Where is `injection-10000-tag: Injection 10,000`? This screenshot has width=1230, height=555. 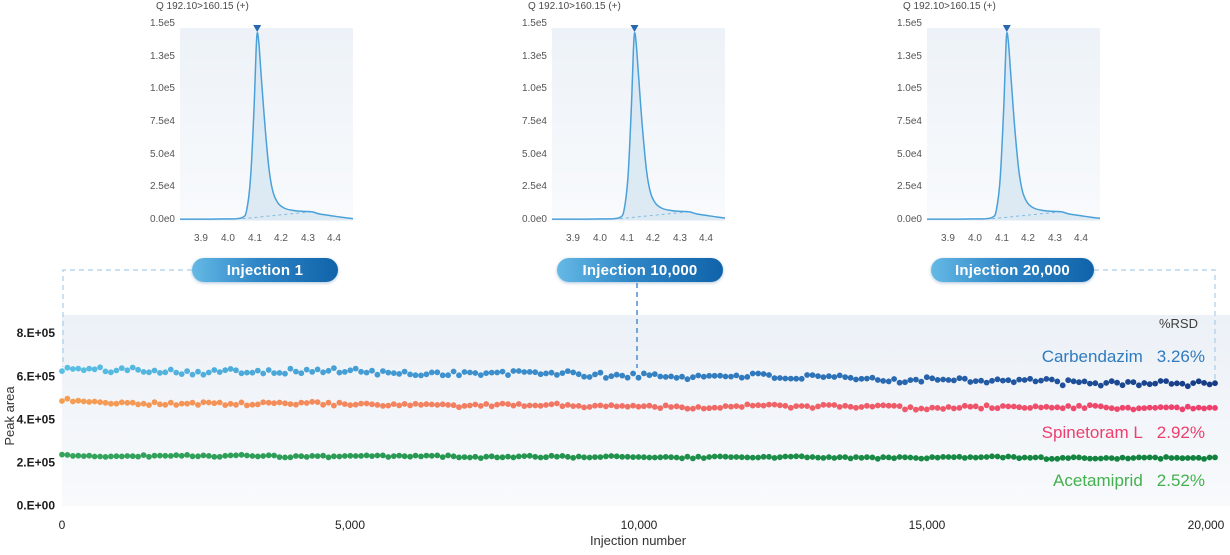
injection-10000-tag: Injection 10,000 is located at coordinates (640, 270).